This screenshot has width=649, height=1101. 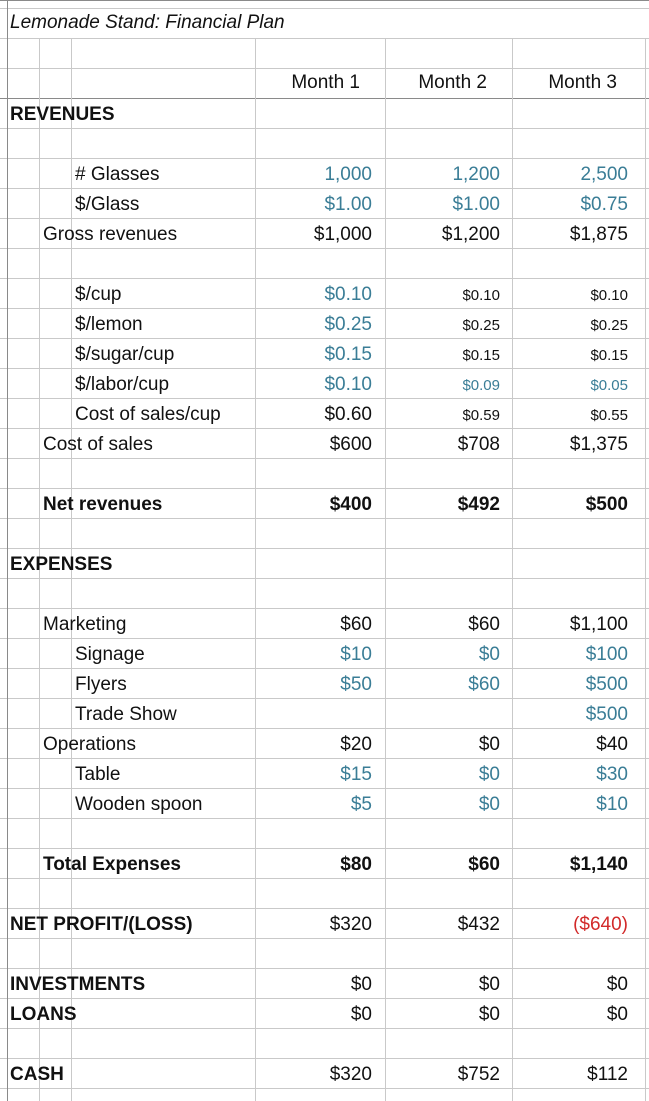 What do you see at coordinates (478, 444) in the screenshot?
I see `cell-cost-of-sales-month-2: $708` at bounding box center [478, 444].